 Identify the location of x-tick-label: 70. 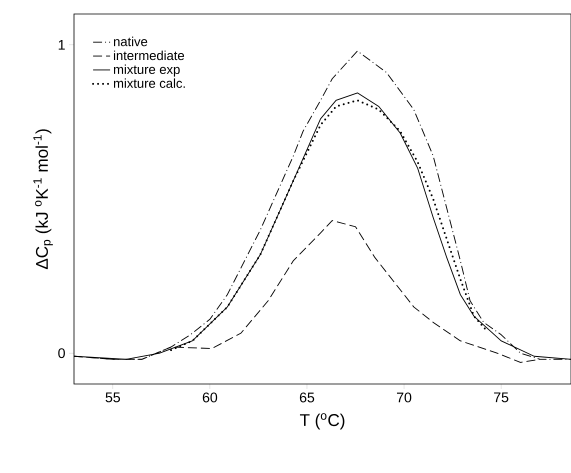
(404, 397).